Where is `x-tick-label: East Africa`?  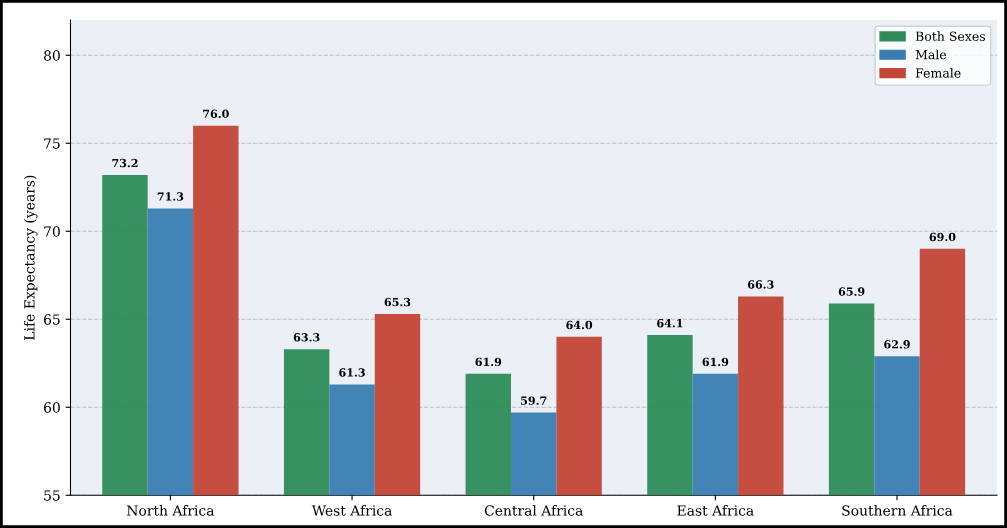
x-tick-label: East Africa is located at coordinates (715, 510).